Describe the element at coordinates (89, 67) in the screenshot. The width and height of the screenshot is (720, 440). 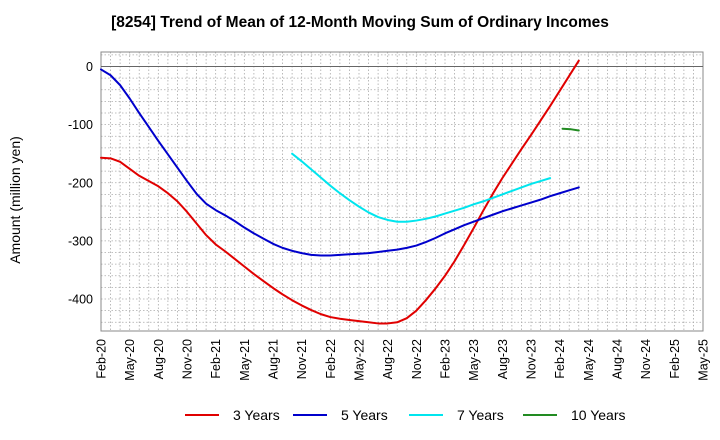
I see `y-tick-label: 0` at that location.